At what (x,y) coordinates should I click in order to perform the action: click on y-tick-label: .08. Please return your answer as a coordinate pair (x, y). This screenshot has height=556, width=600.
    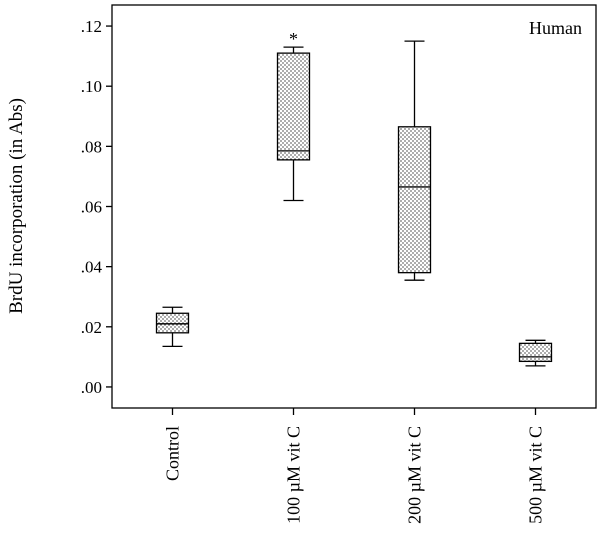
    Looking at the image, I should click on (91, 146).